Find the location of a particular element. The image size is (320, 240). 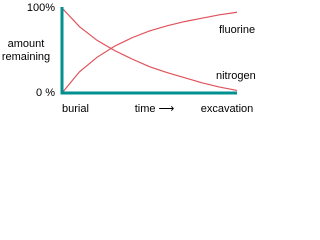

series-label: fluorine is located at coordinates (237, 30).